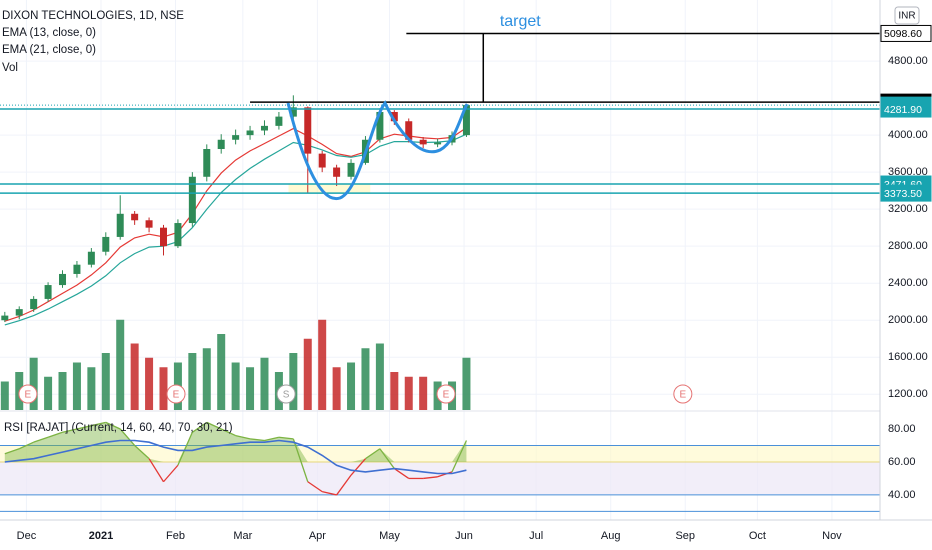 The height and width of the screenshot is (550, 932). I want to click on rsi-overbought-fill, so click(235, 442).